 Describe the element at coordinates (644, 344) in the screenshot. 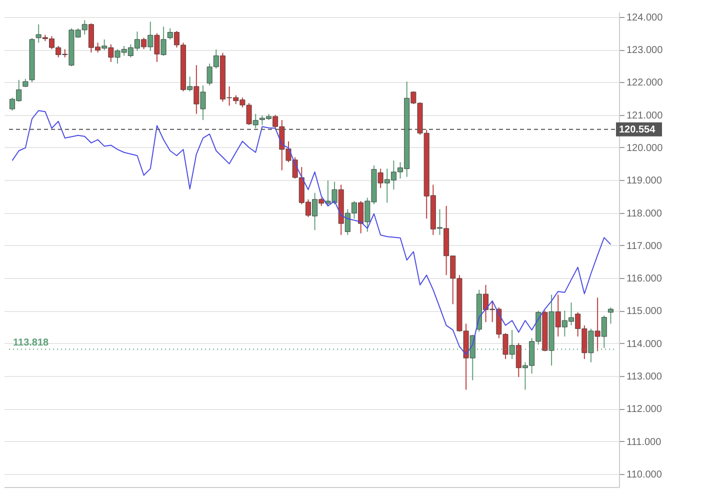

I see `y-tick-label: 114.000` at that location.